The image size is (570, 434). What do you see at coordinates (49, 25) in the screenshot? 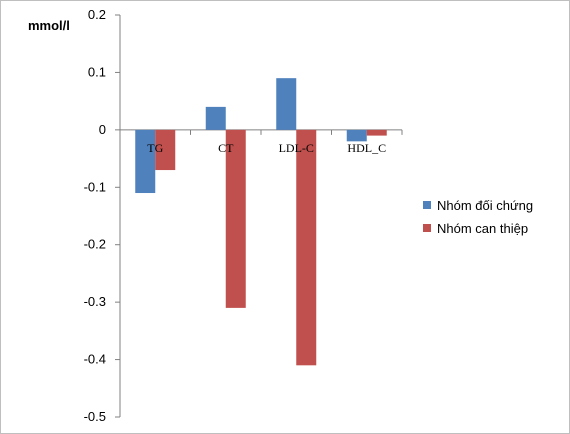
I see `y-axis-unit-label: mmol/l` at bounding box center [49, 25].